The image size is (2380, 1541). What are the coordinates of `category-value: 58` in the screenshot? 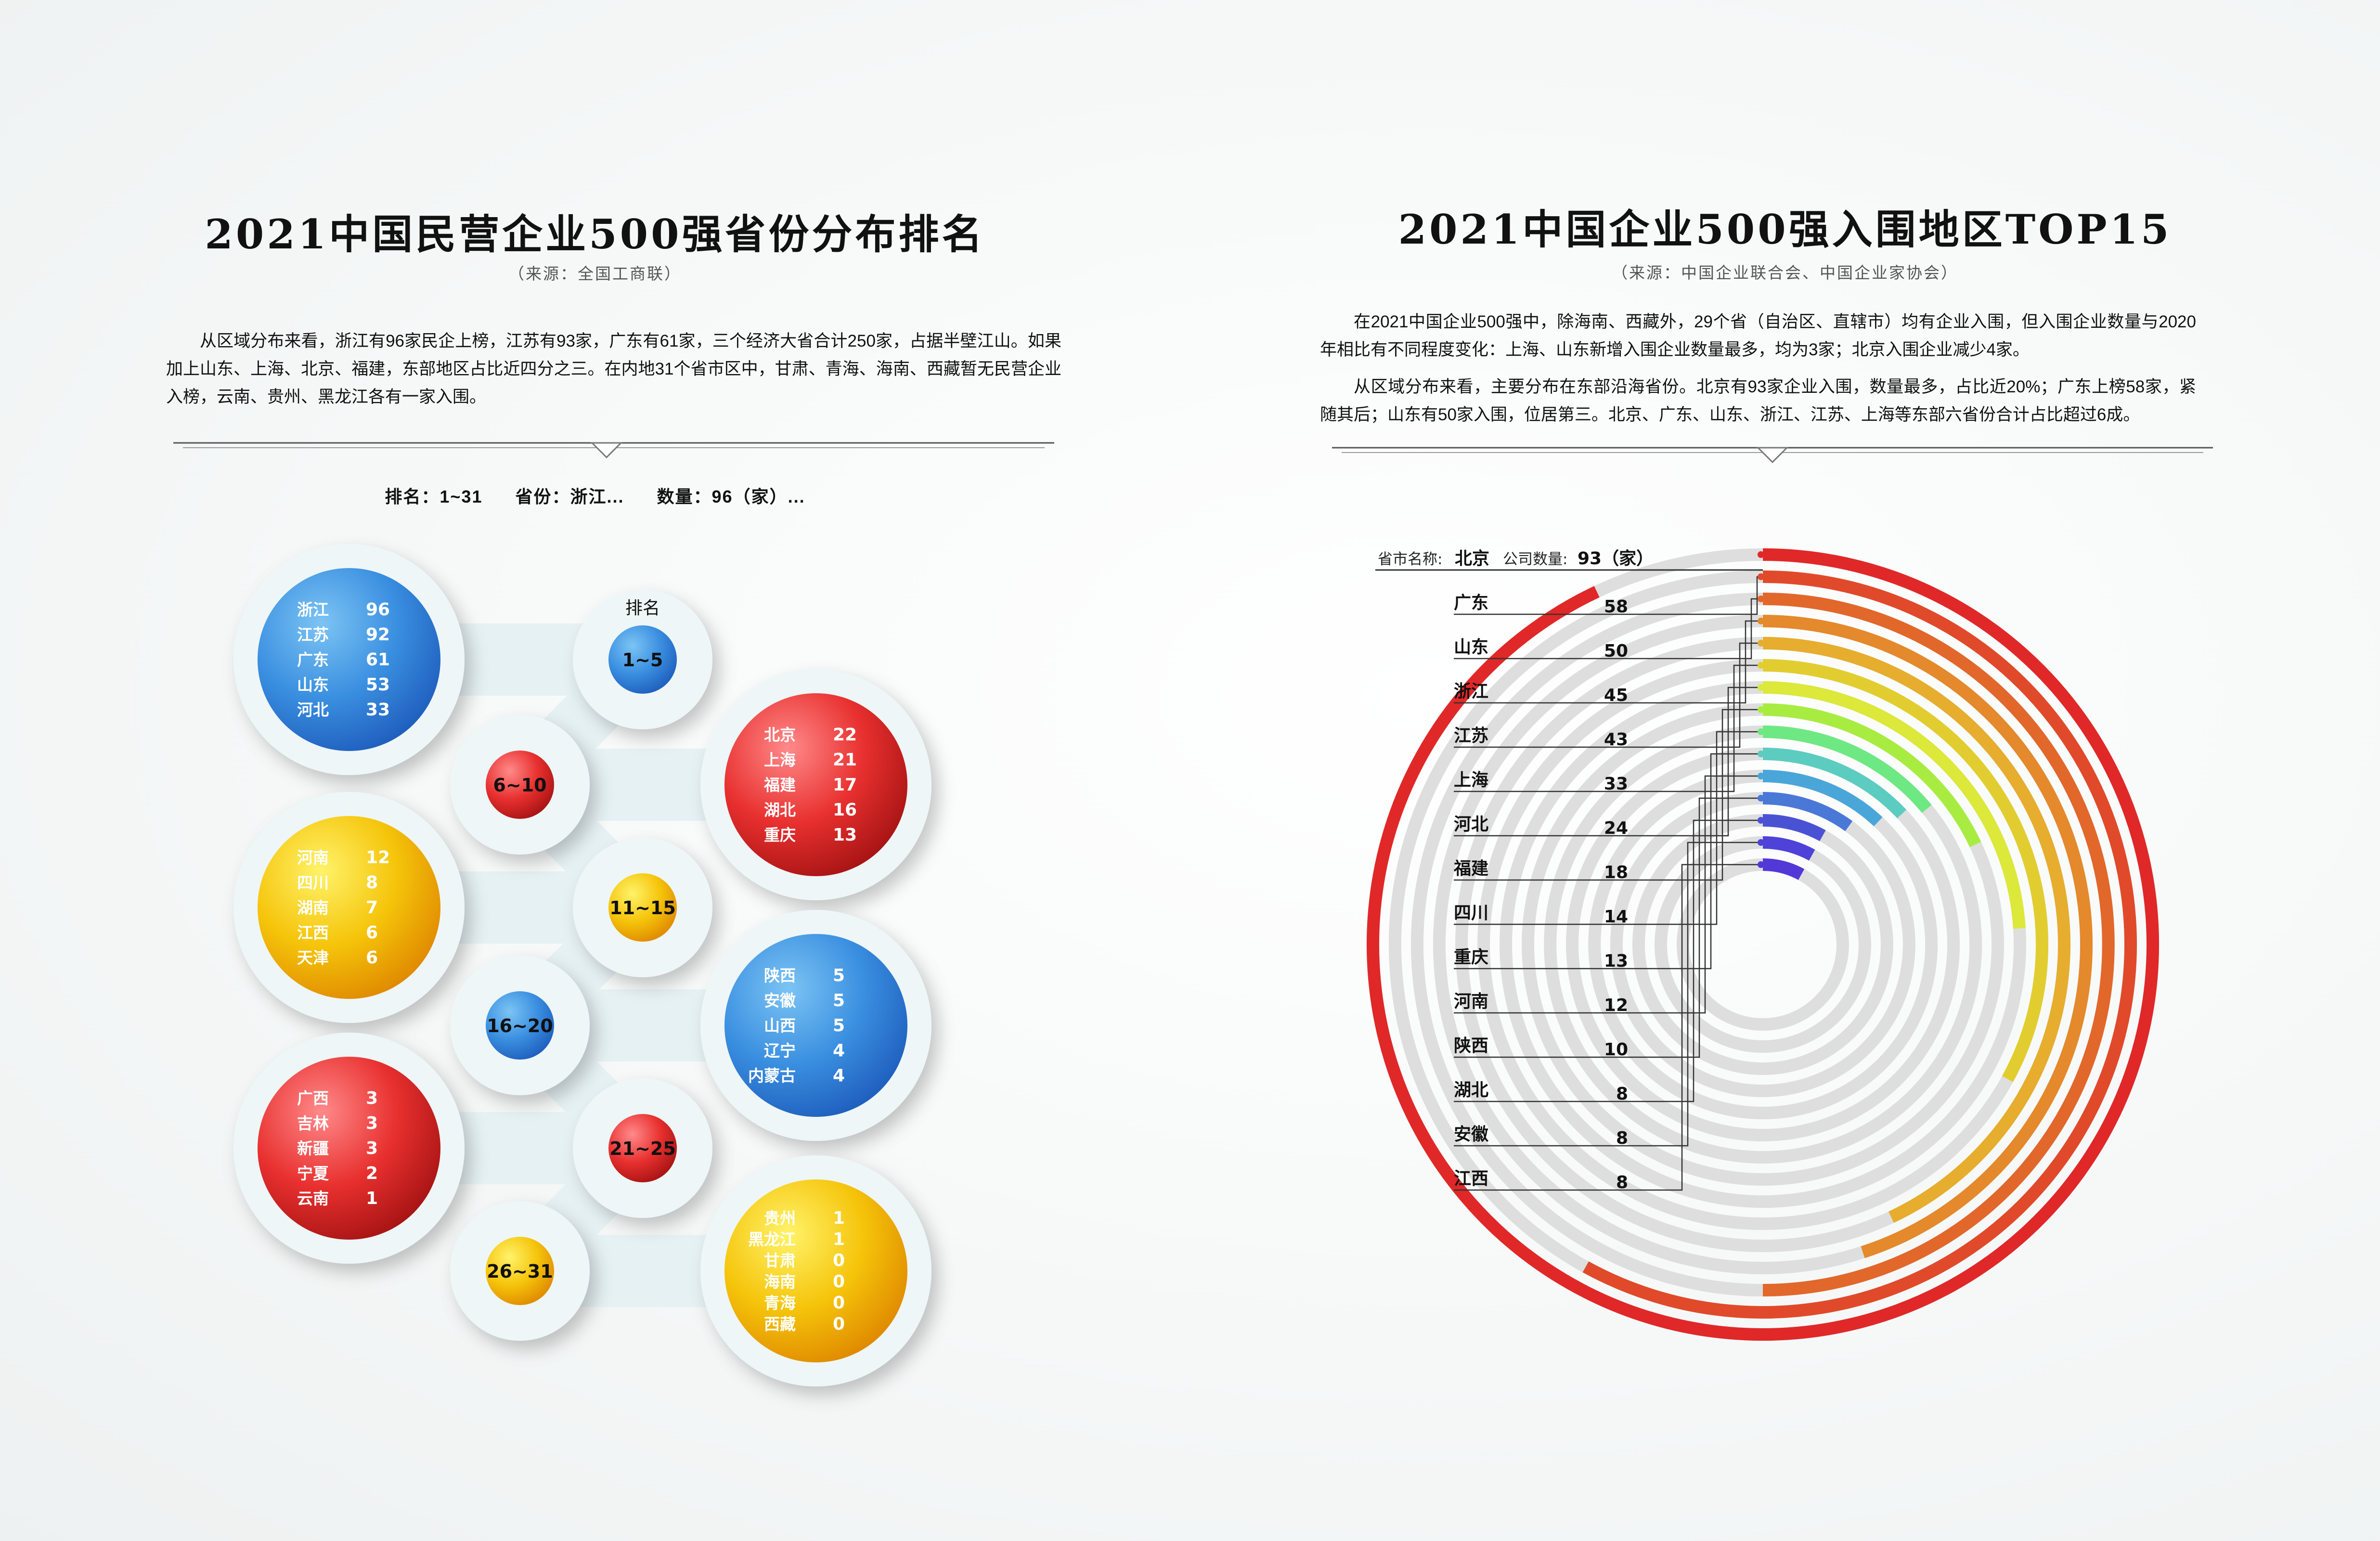 It's located at (1616, 607).